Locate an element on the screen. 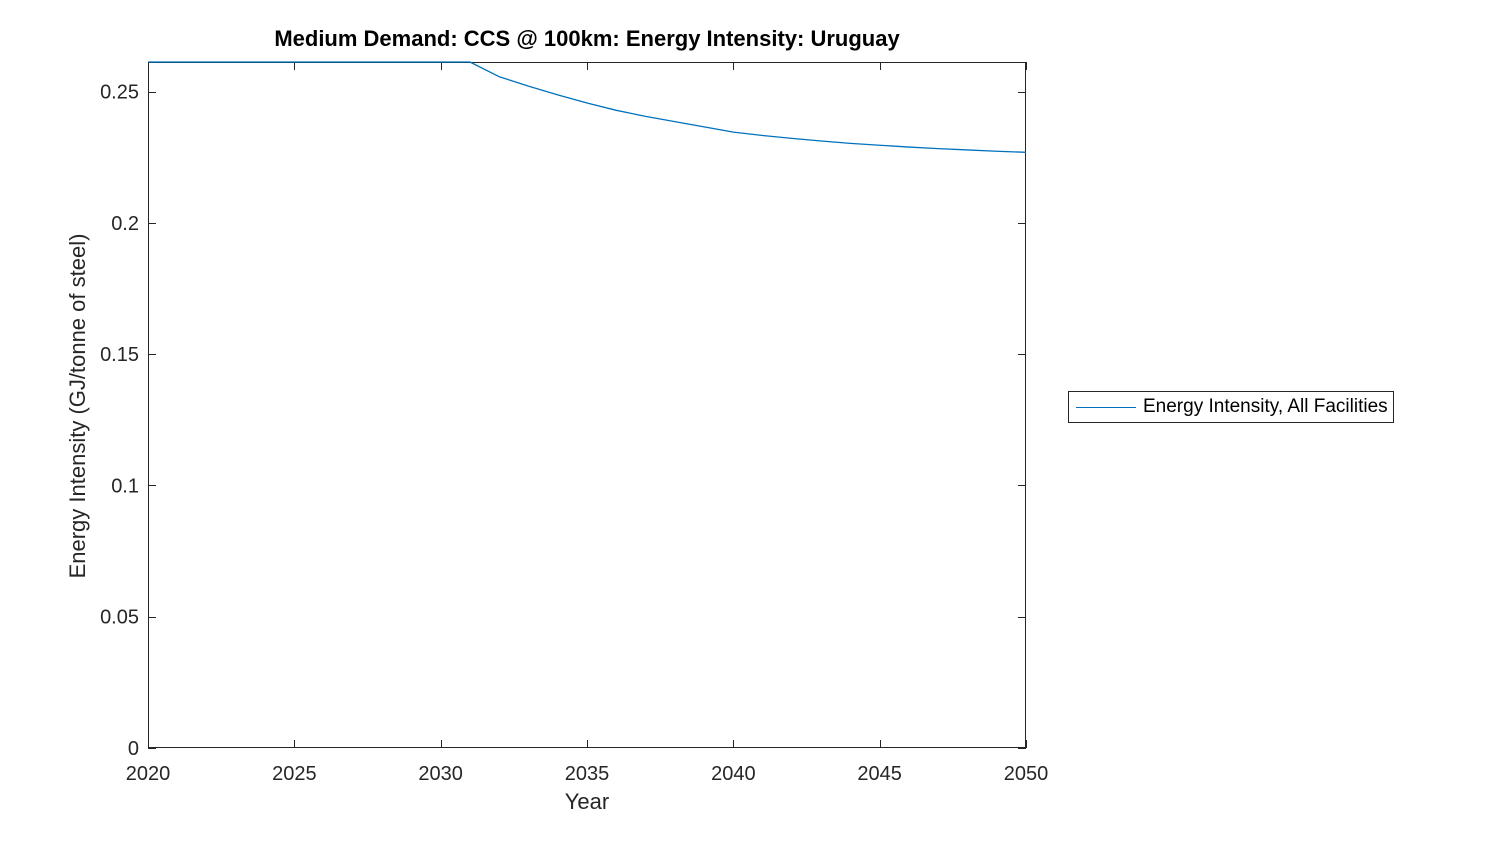 This screenshot has height=844, width=1500. x-tick-label: 2045 is located at coordinates (879, 774).